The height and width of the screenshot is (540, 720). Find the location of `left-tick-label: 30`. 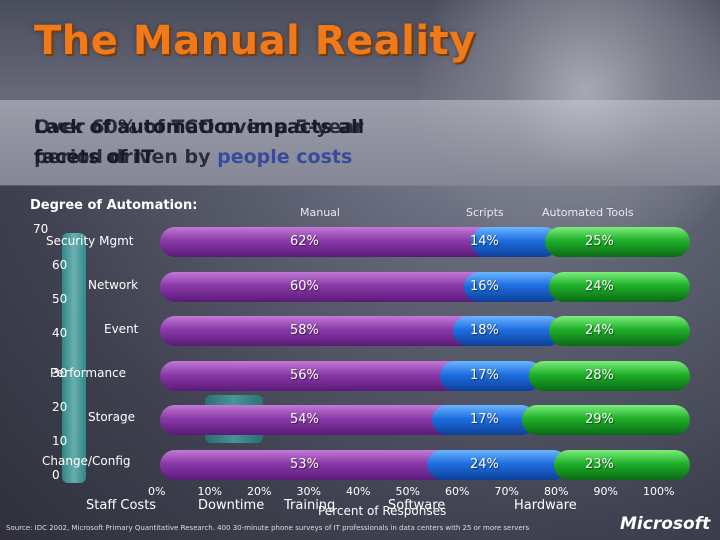

left-tick-label: 30 is located at coordinates (60, 373).